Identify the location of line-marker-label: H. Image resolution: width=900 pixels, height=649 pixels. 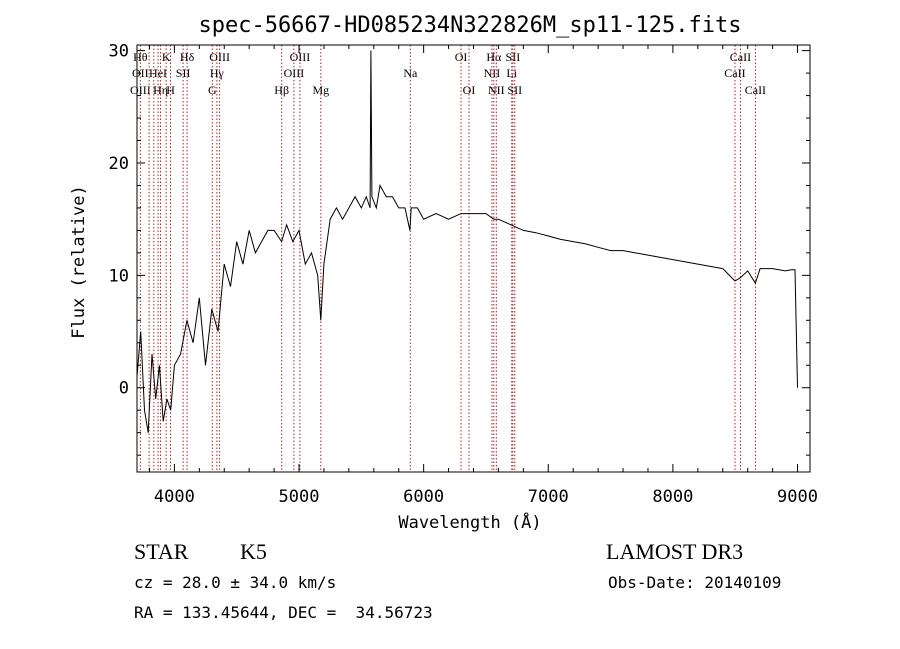
(170, 90).